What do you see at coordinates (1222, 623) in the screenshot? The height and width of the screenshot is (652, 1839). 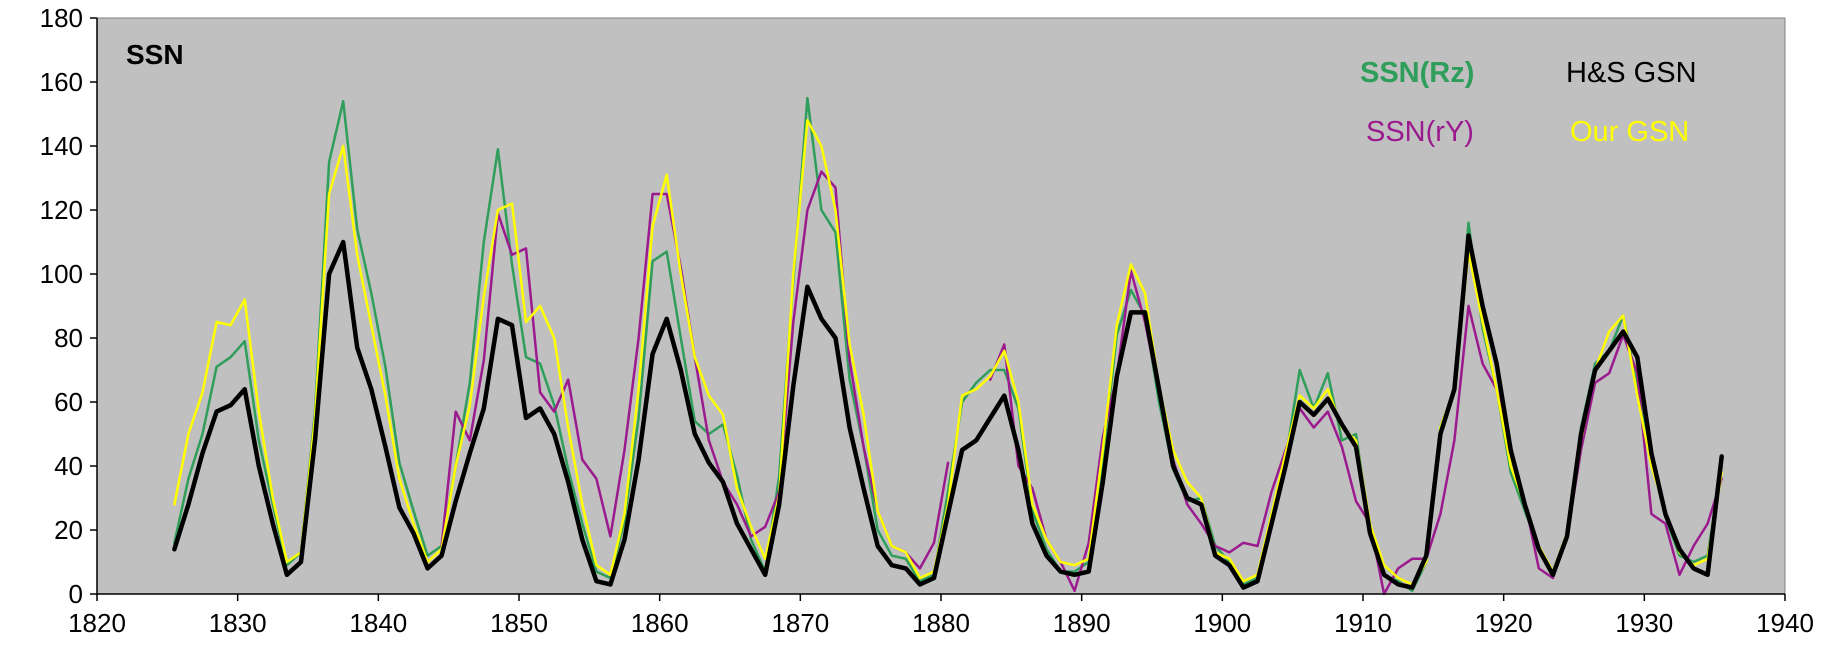 I see `x-tick-label: 1900` at bounding box center [1222, 623].